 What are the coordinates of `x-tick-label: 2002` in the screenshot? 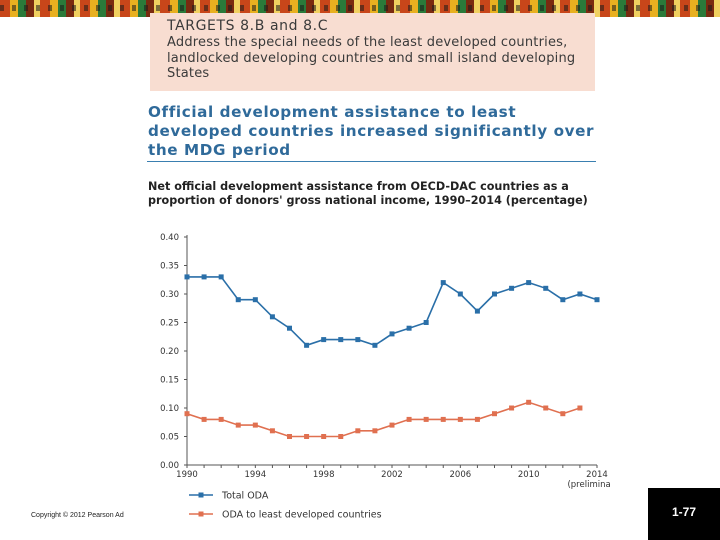 It's located at (392, 475).